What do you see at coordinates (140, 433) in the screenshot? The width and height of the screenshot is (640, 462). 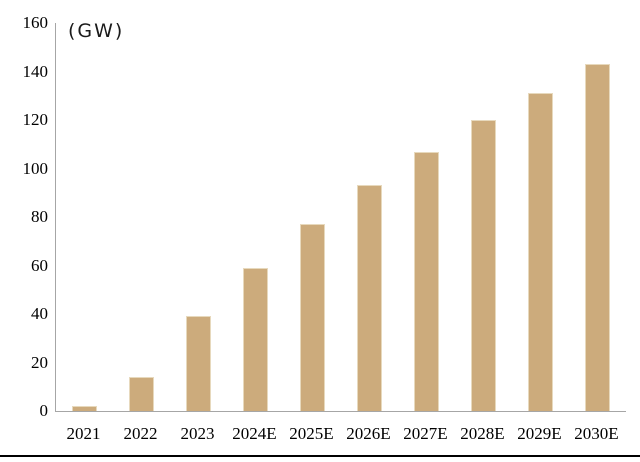 I see `x-tick-label: 2022` at bounding box center [140, 433].